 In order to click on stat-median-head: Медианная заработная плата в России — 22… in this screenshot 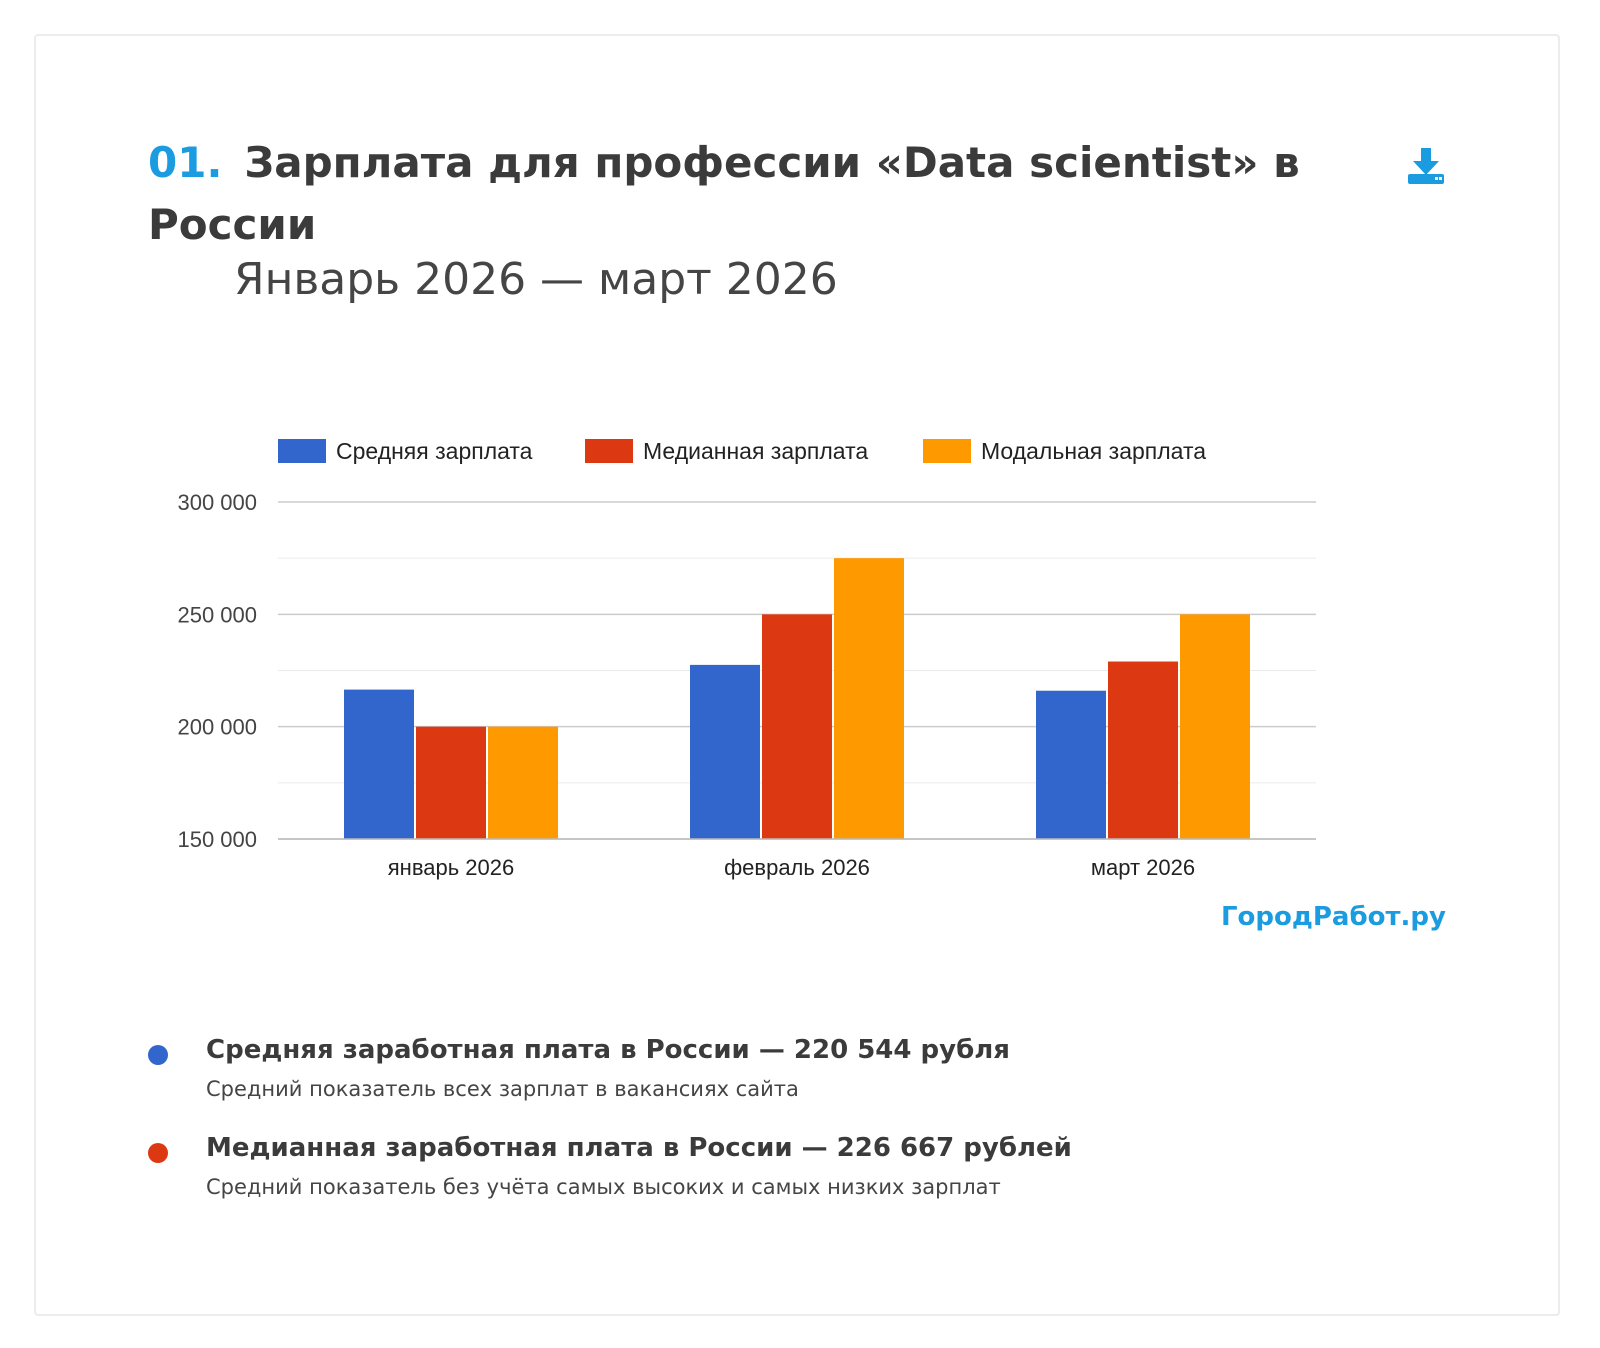, I will do `click(639, 1148)`.